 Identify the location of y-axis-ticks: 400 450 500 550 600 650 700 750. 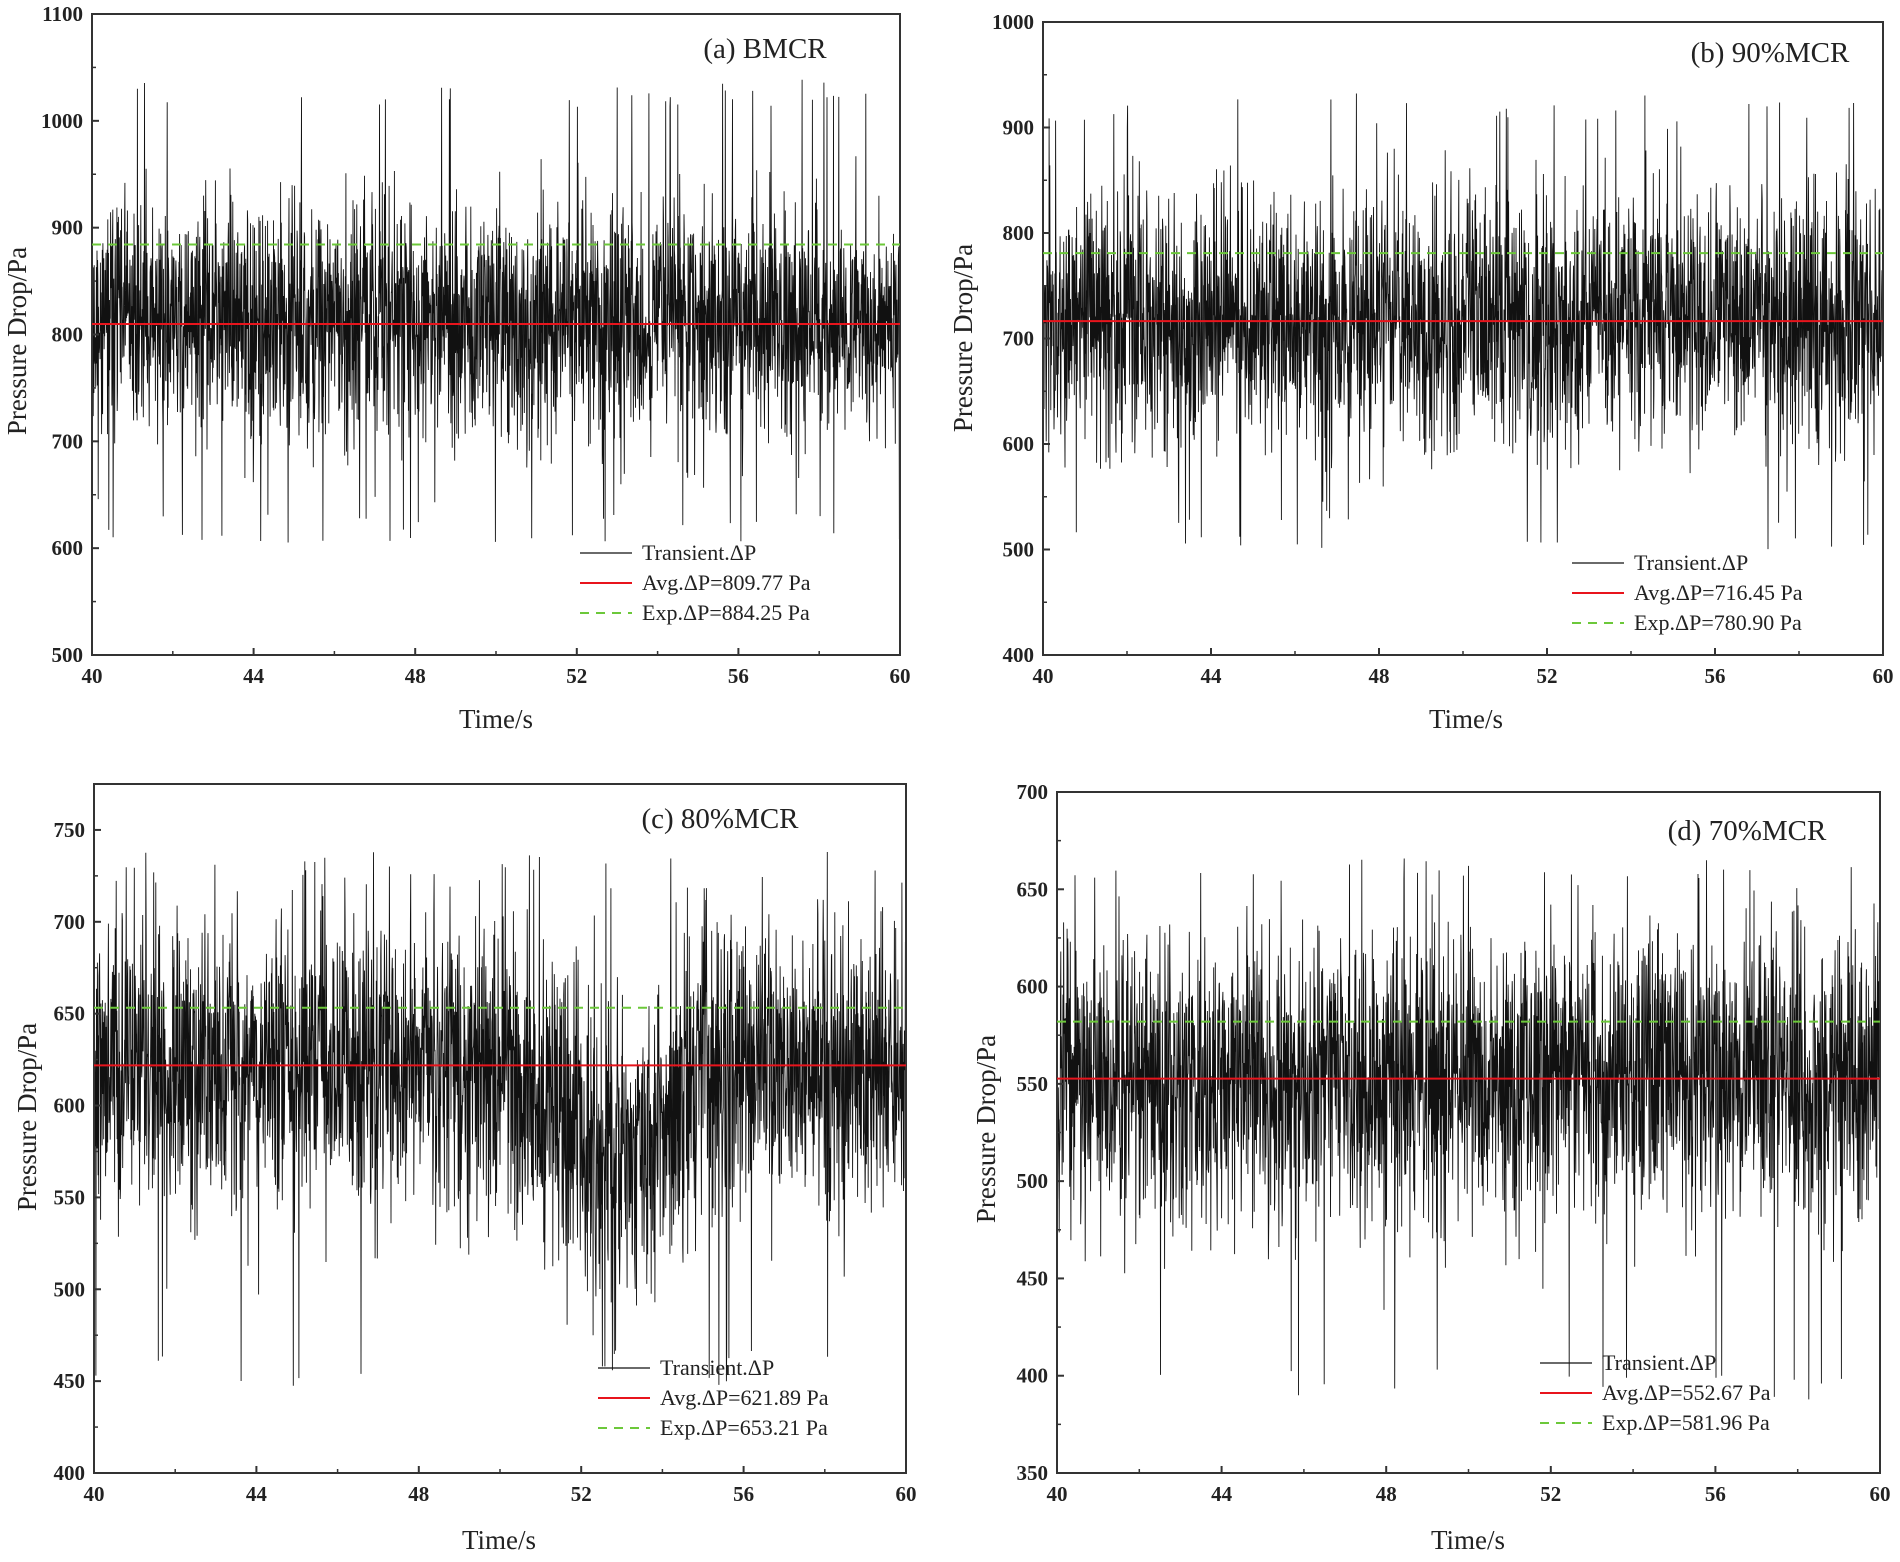
(77, 1151).